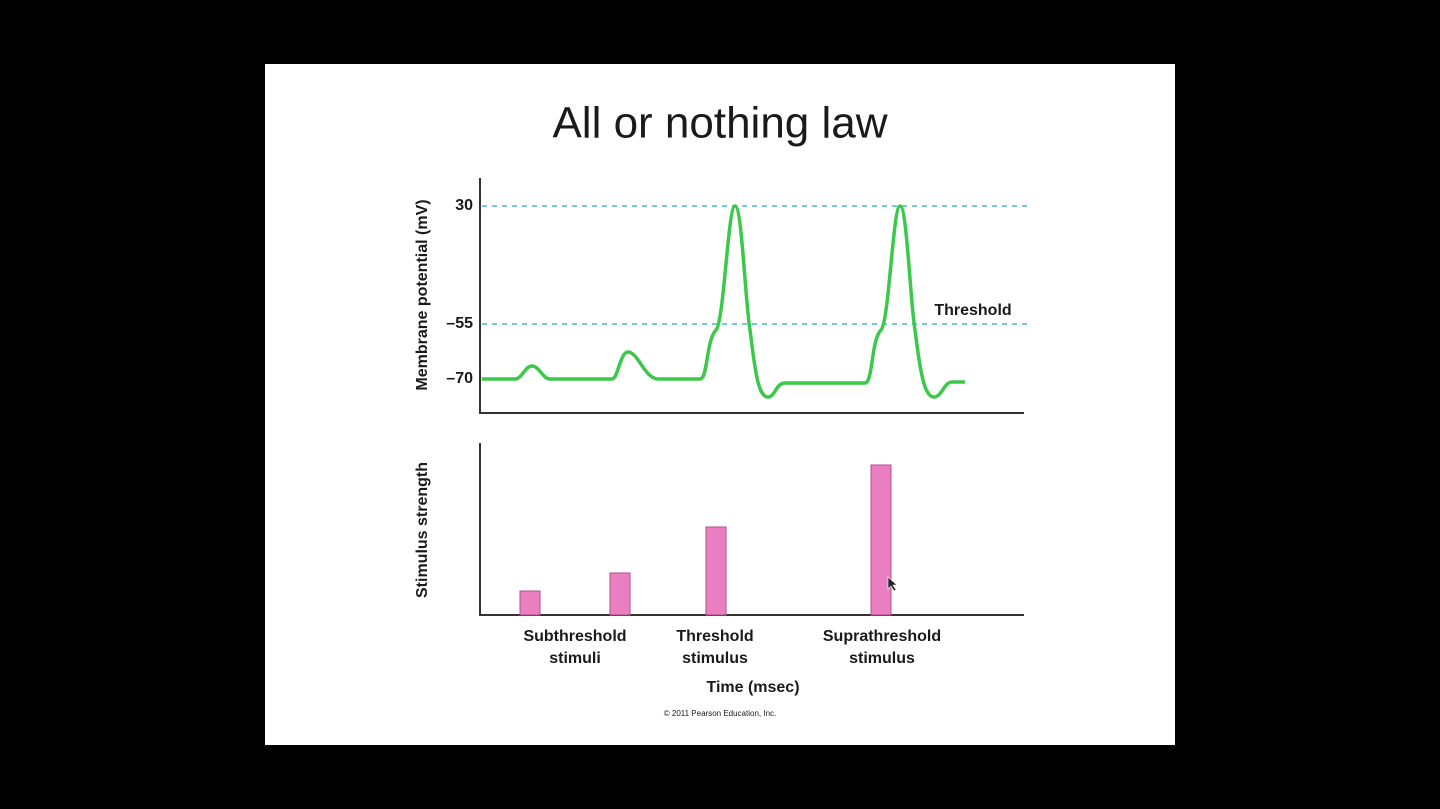 The height and width of the screenshot is (809, 1440). What do you see at coordinates (714, 636) in the screenshot?
I see `group-label: Threshold` at bounding box center [714, 636].